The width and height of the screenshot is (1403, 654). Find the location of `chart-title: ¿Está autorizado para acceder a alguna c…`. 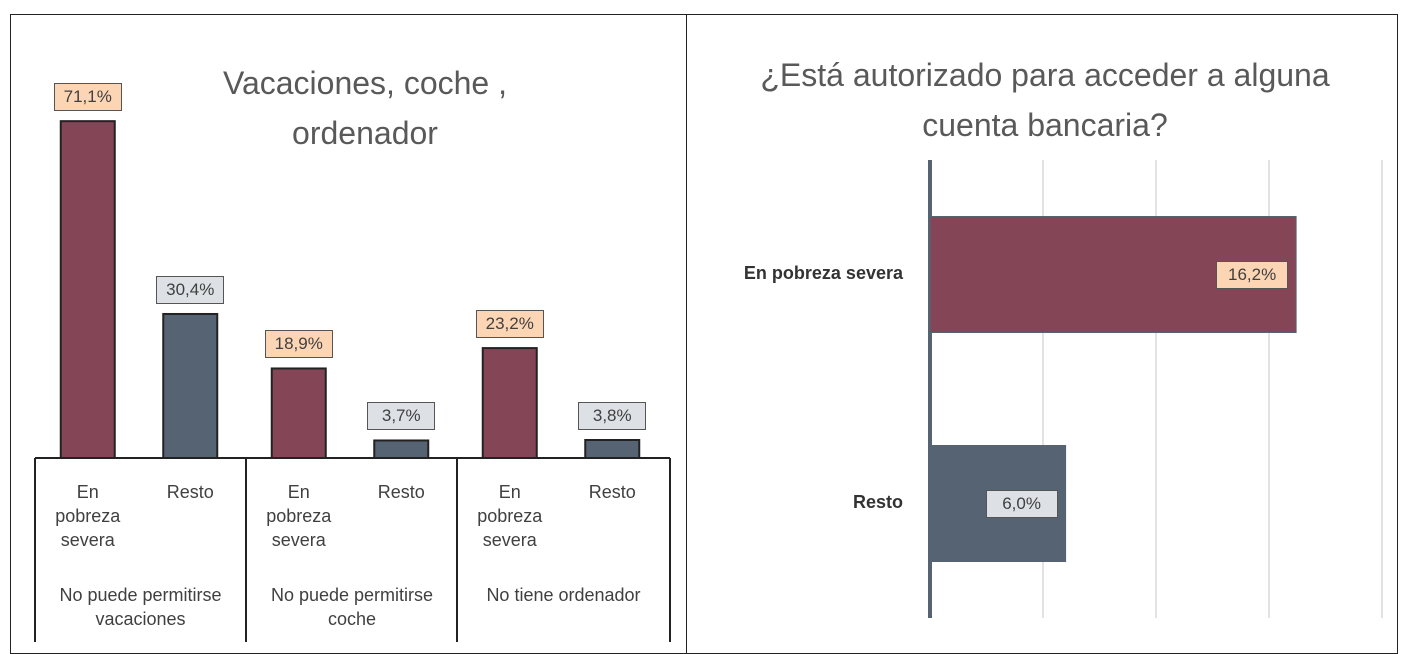

chart-title: ¿Está autorizado para acceder a alguna c… is located at coordinates (1045, 100).